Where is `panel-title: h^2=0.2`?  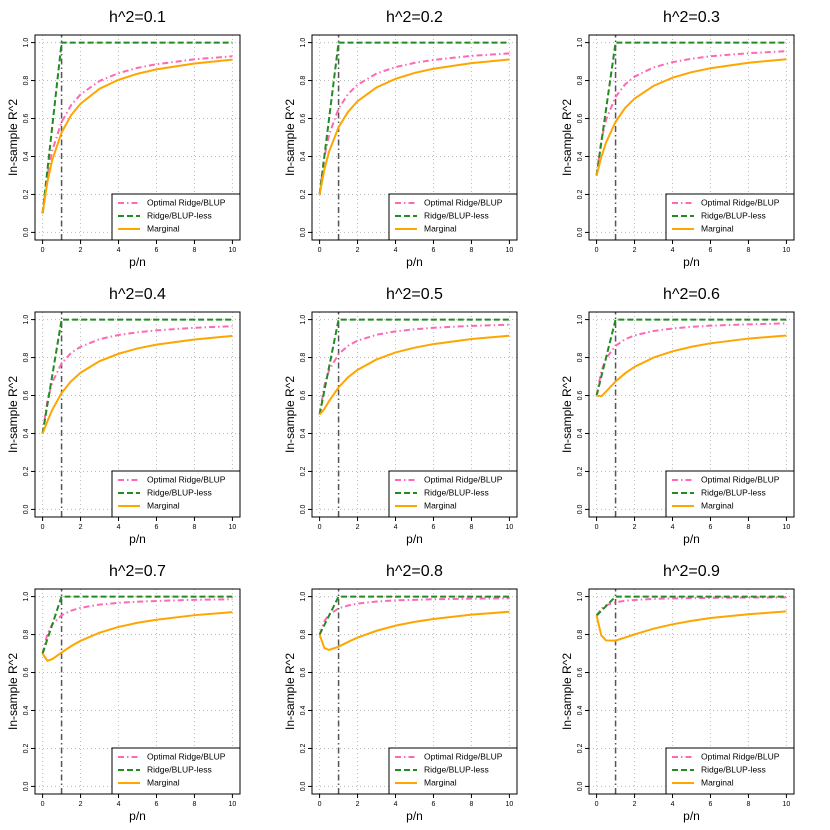
panel-title: h^2=0.2 is located at coordinates (414, 17).